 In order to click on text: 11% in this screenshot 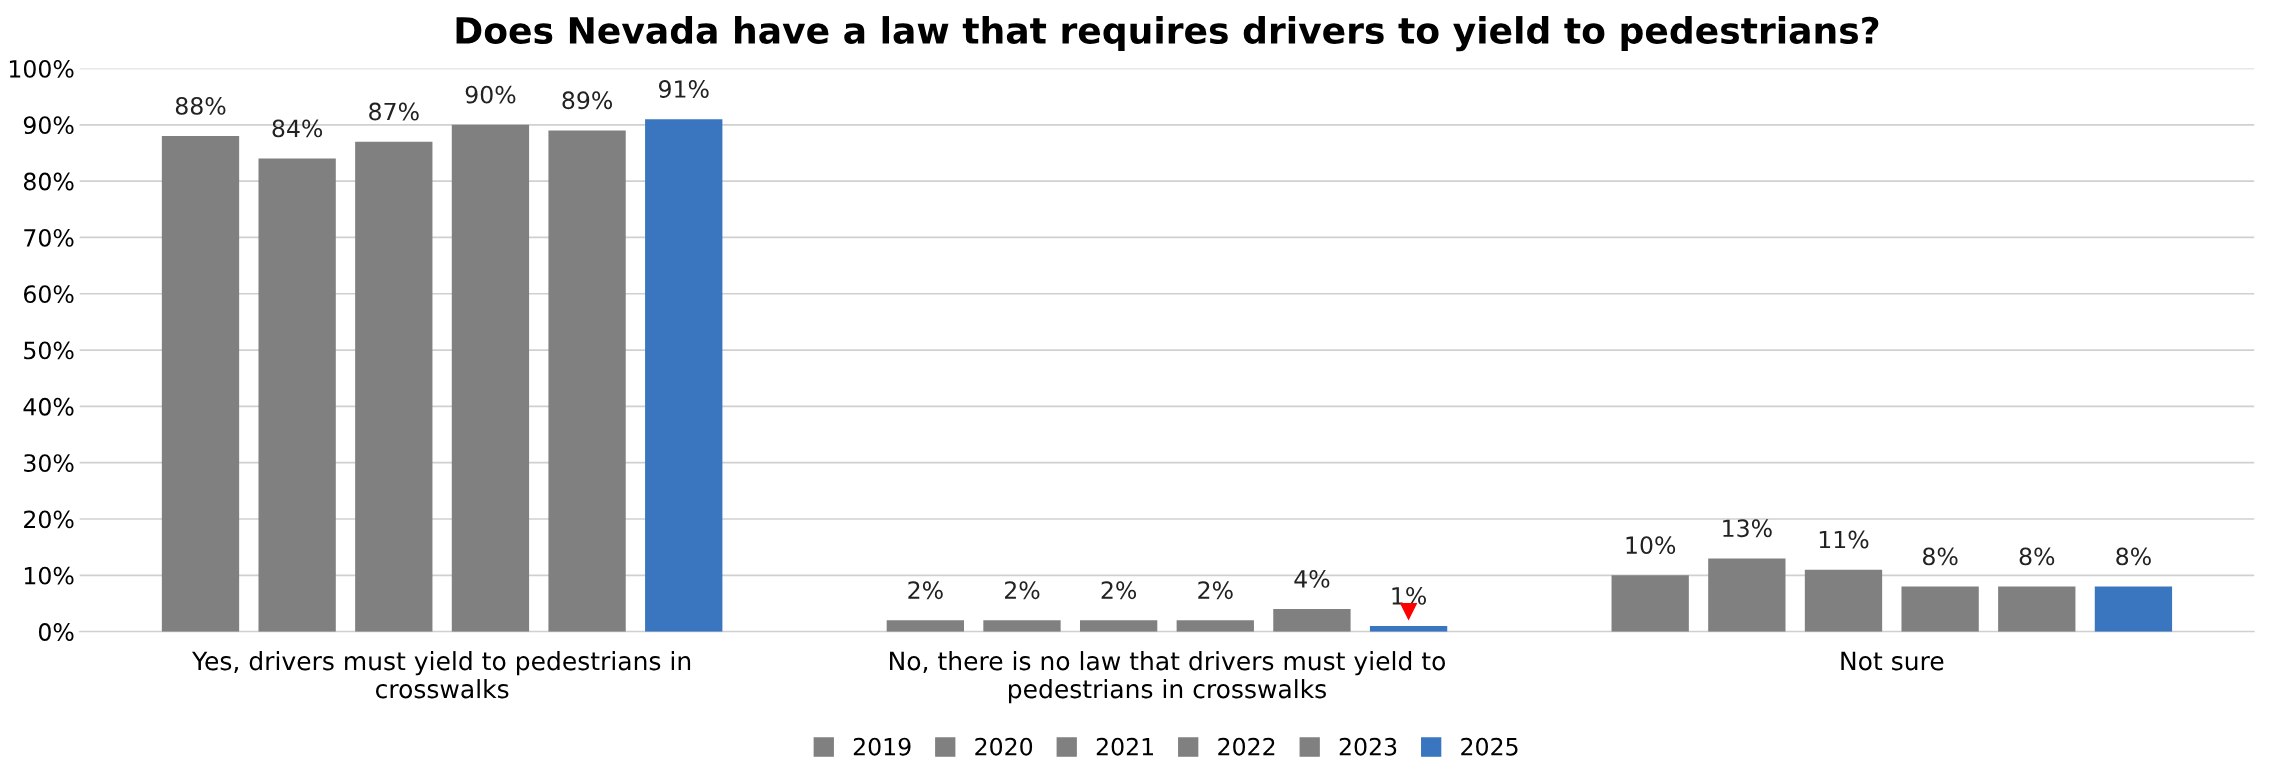, I will do `click(1844, 539)`.